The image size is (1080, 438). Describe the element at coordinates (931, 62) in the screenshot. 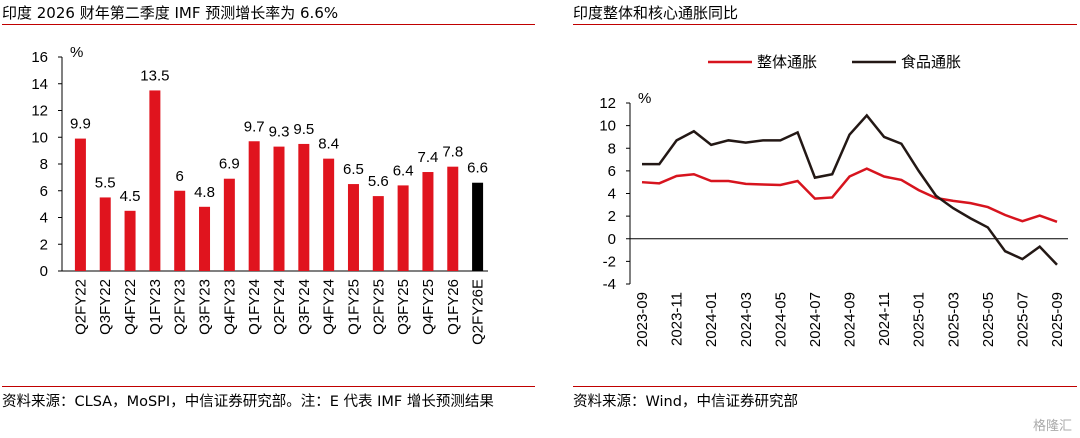

I see `legend-label: 食品通胀` at that location.